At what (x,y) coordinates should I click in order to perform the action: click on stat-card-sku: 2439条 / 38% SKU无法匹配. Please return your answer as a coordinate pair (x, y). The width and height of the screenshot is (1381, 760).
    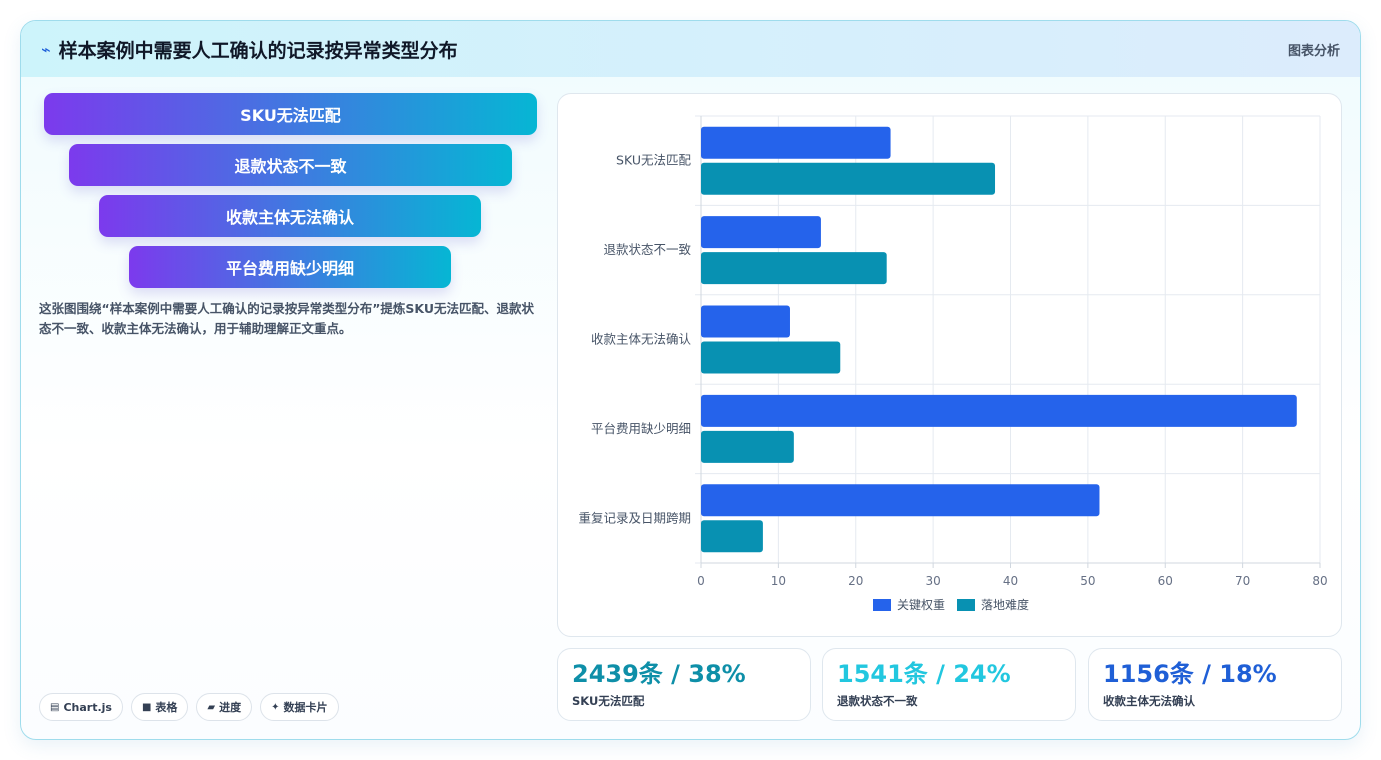
    Looking at the image, I should click on (684, 684).